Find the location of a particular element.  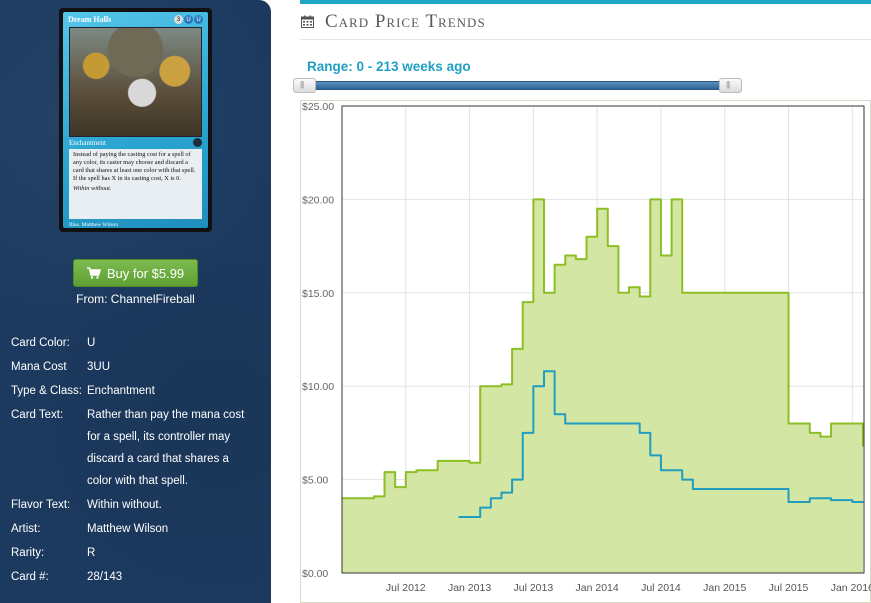

x-tick-label: Jul 2015 is located at coordinates (789, 588).